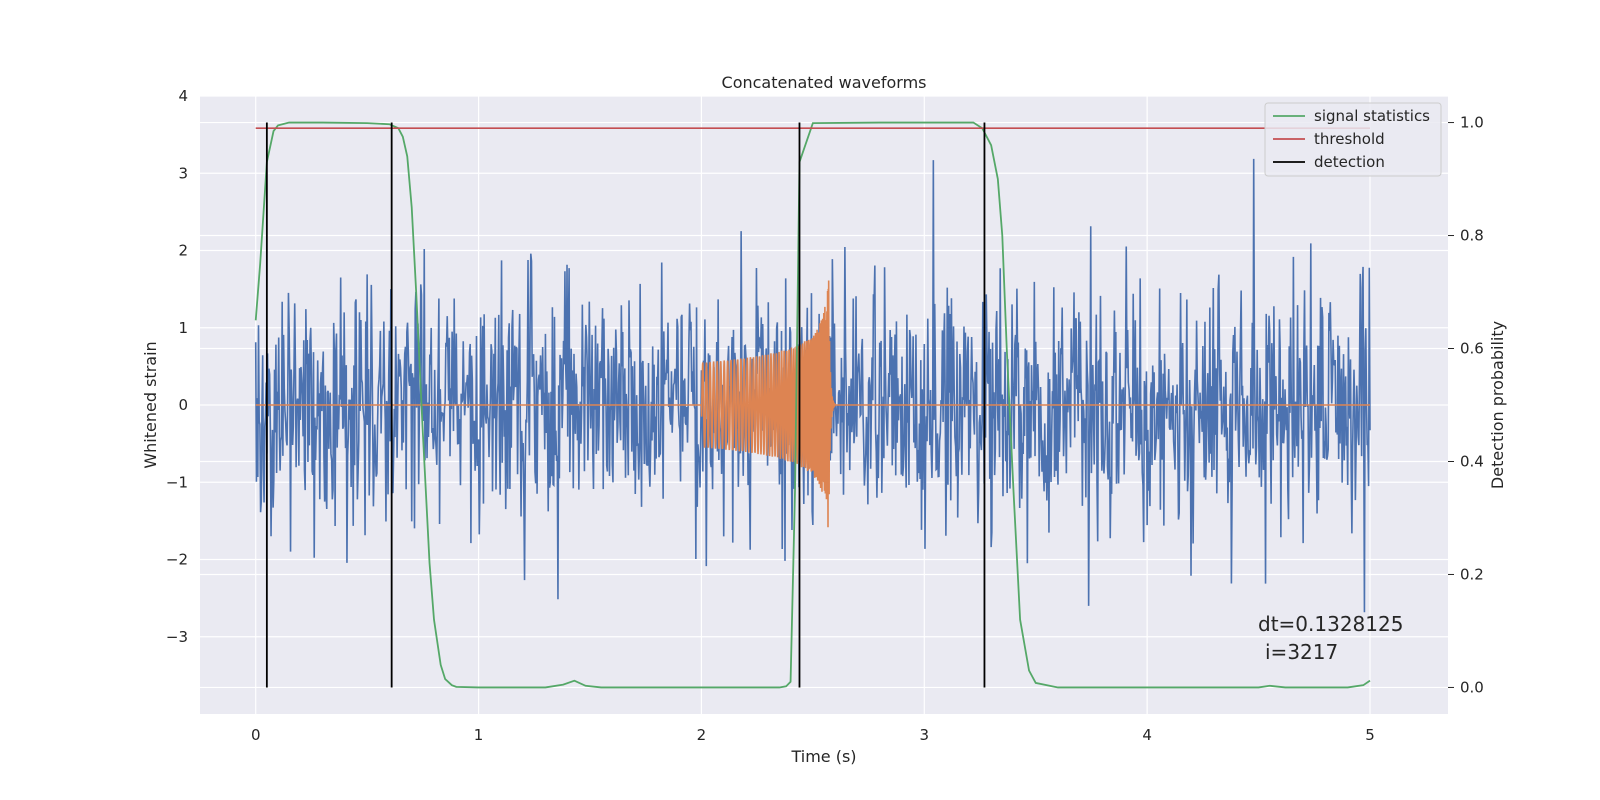 Image resolution: width=1600 pixels, height=800 pixels. Describe the element at coordinates (1472, 574) in the screenshot. I see `y-tick-label-right: 0.2` at that location.